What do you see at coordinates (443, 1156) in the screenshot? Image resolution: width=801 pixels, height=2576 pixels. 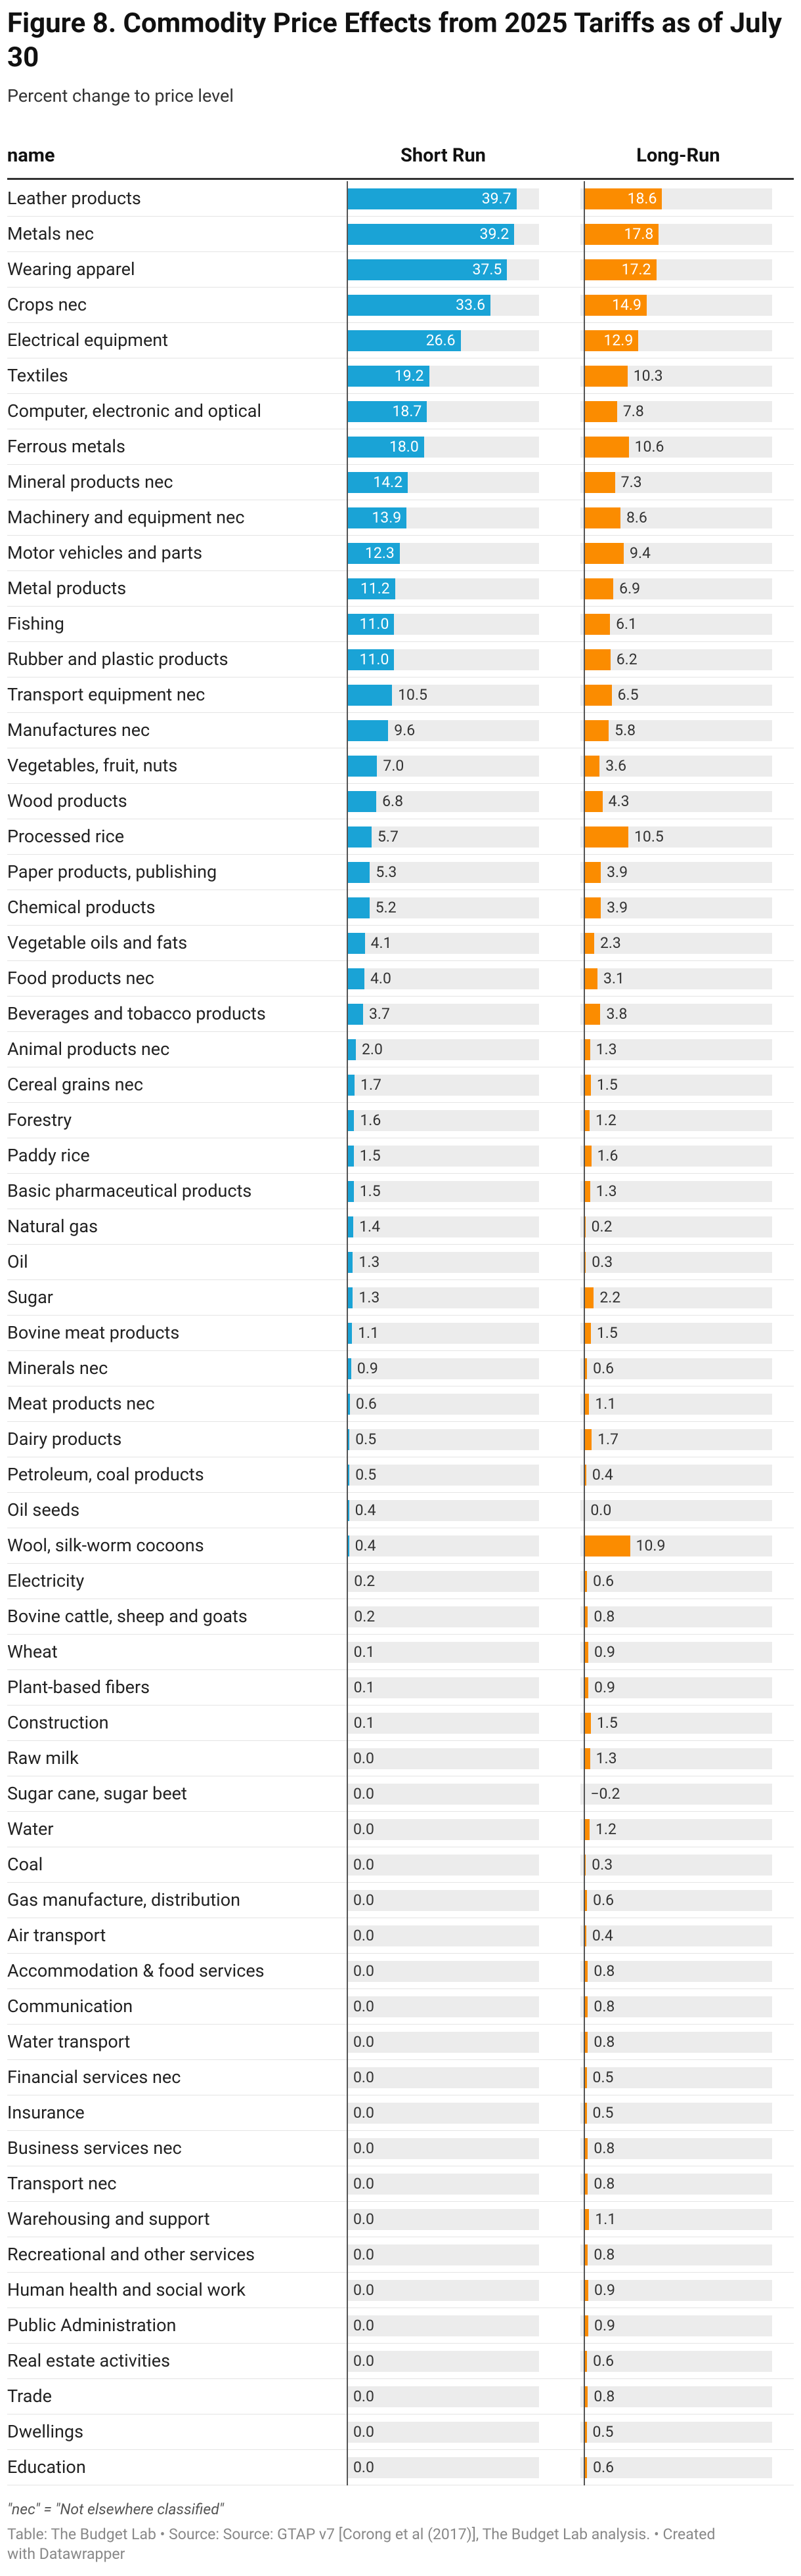 I see `short-run-bar-track: 1.5` at bounding box center [443, 1156].